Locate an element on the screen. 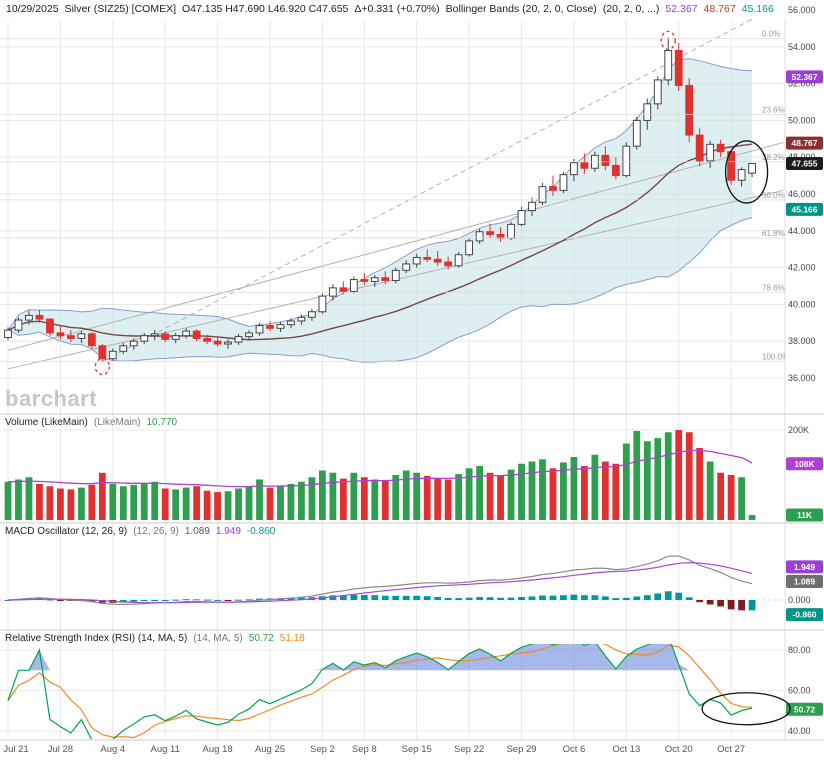  svg-text: Sep 15 is located at coordinates (417, 749).